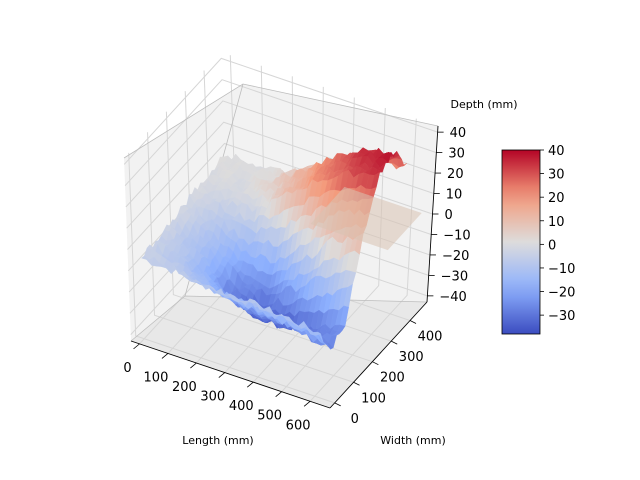  Describe the element at coordinates (454, 195) in the screenshot. I see `z-tick-label: 10` at that location.